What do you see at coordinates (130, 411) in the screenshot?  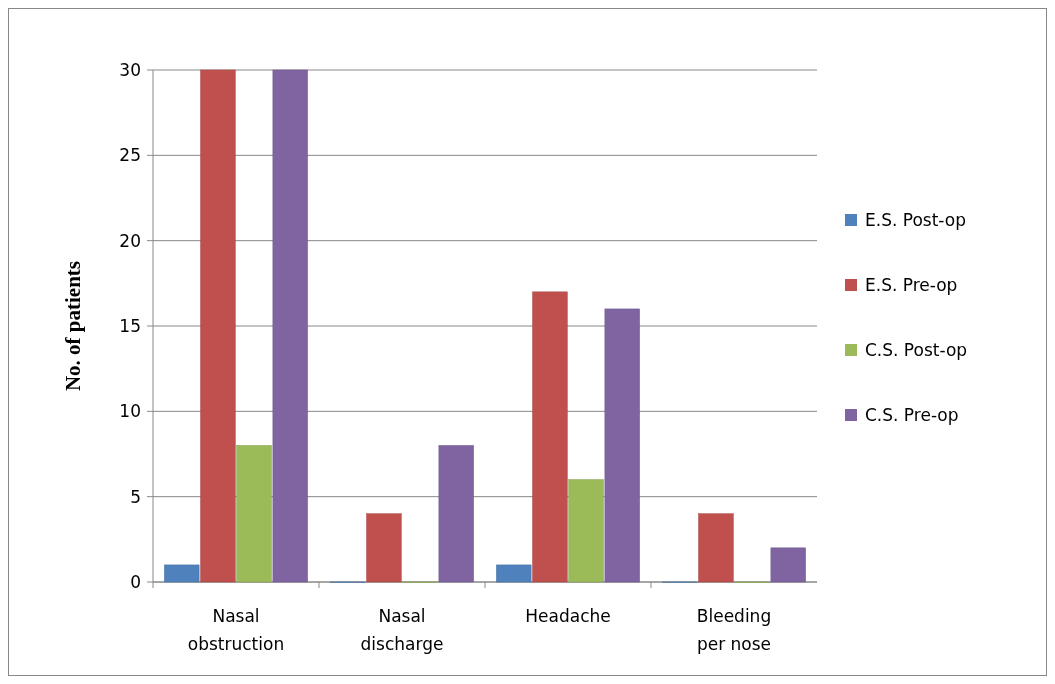 I see `y-tick-label: 10` at bounding box center [130, 411].